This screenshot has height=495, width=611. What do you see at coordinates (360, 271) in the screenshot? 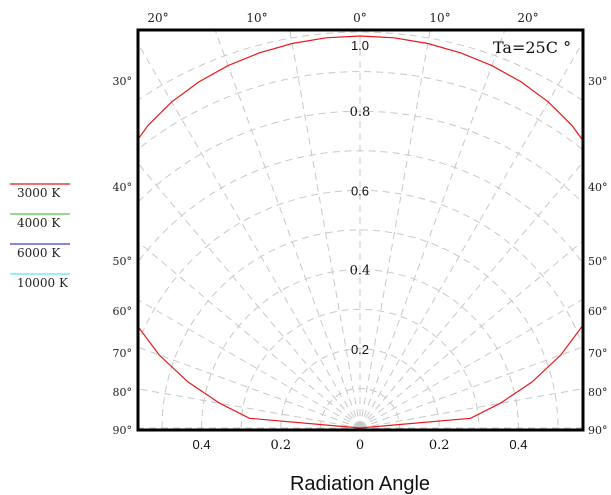
I see `radial-tick-label: 0.4` at bounding box center [360, 271].